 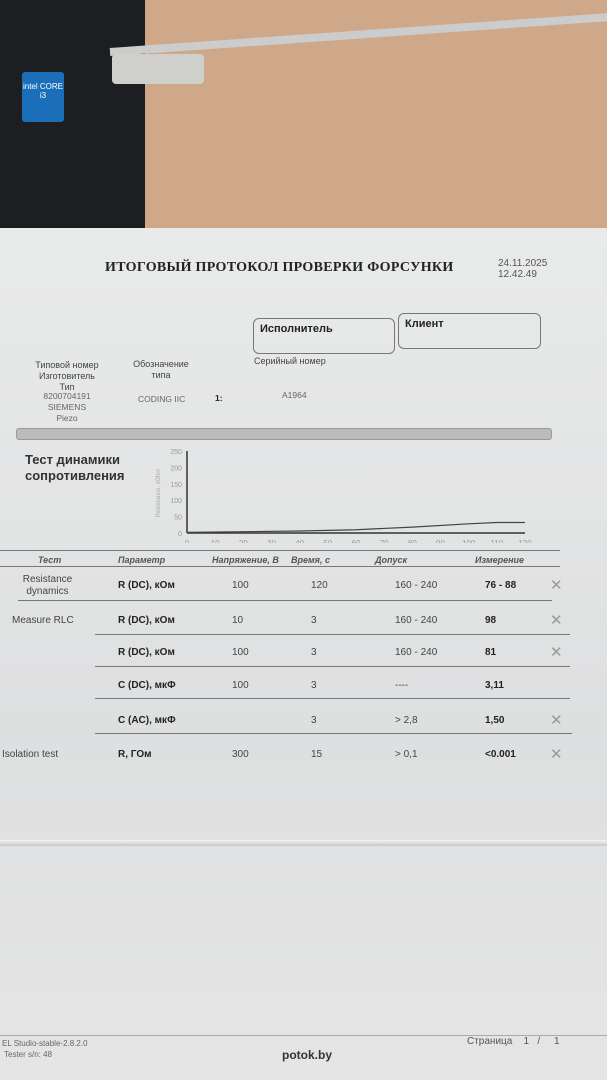 What do you see at coordinates (245, 560) in the screenshot?
I see `column-header: Напряжение, В` at bounding box center [245, 560].